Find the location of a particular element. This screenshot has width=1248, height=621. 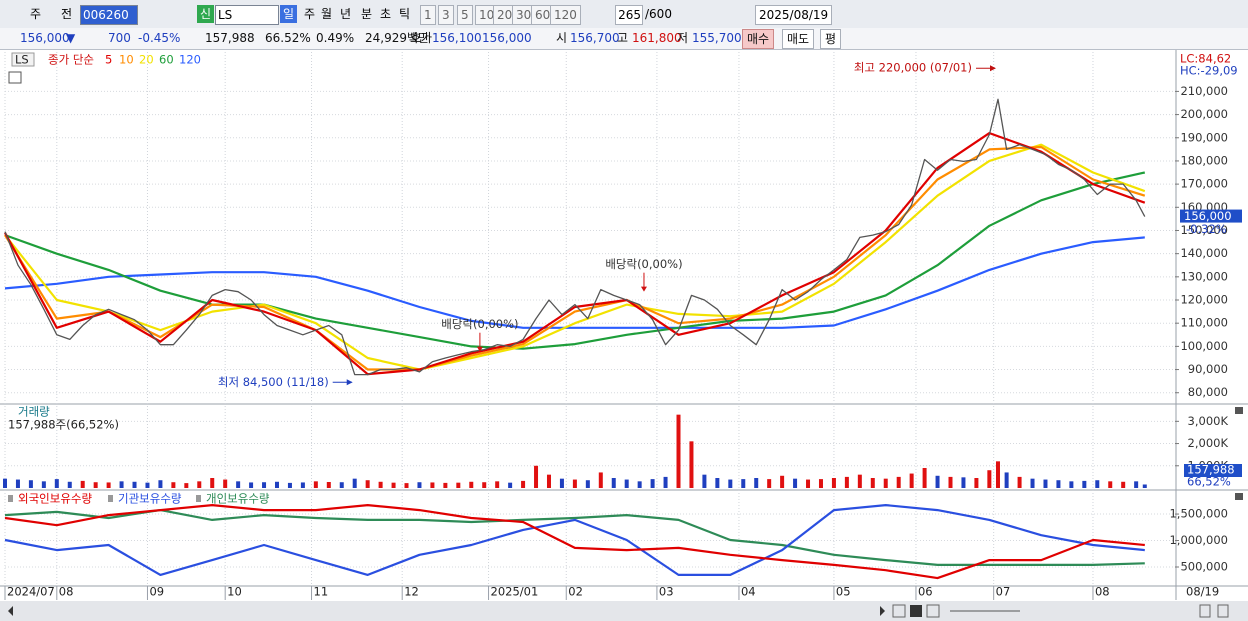

scrollbar is located at coordinates (624, 611).